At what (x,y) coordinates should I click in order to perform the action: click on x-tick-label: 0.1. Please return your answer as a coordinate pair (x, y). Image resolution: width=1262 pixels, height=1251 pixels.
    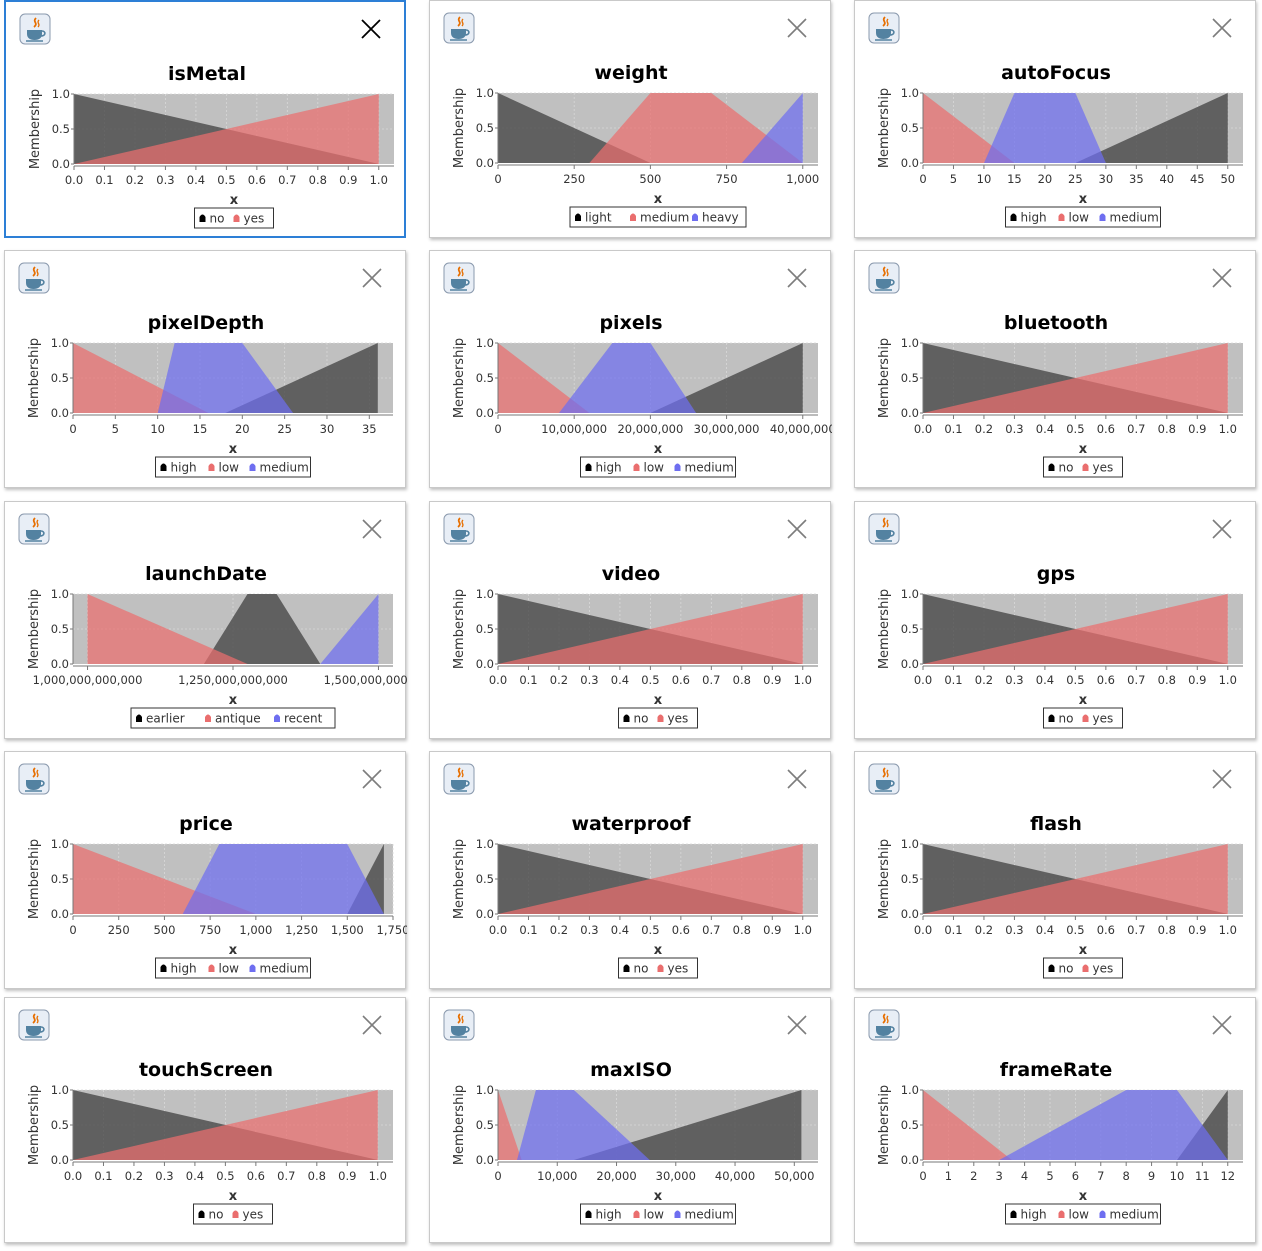
    Looking at the image, I should click on (953, 930).